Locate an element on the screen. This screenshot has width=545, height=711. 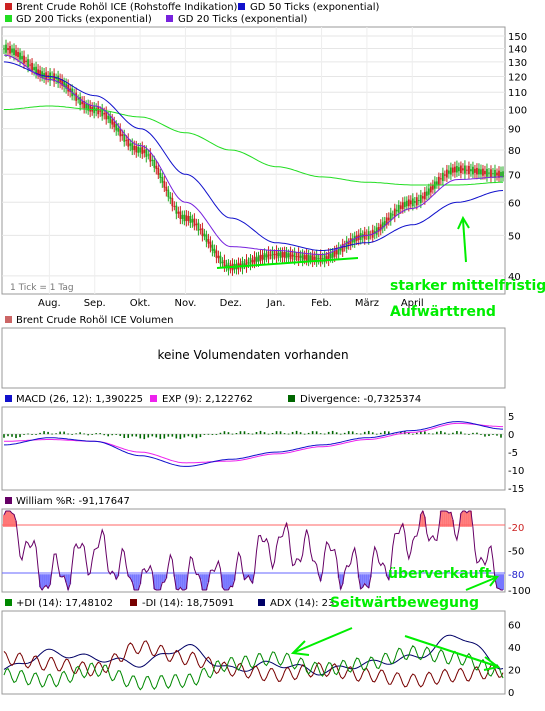
oversold-arrow-head is located at coordinates (492, 581).